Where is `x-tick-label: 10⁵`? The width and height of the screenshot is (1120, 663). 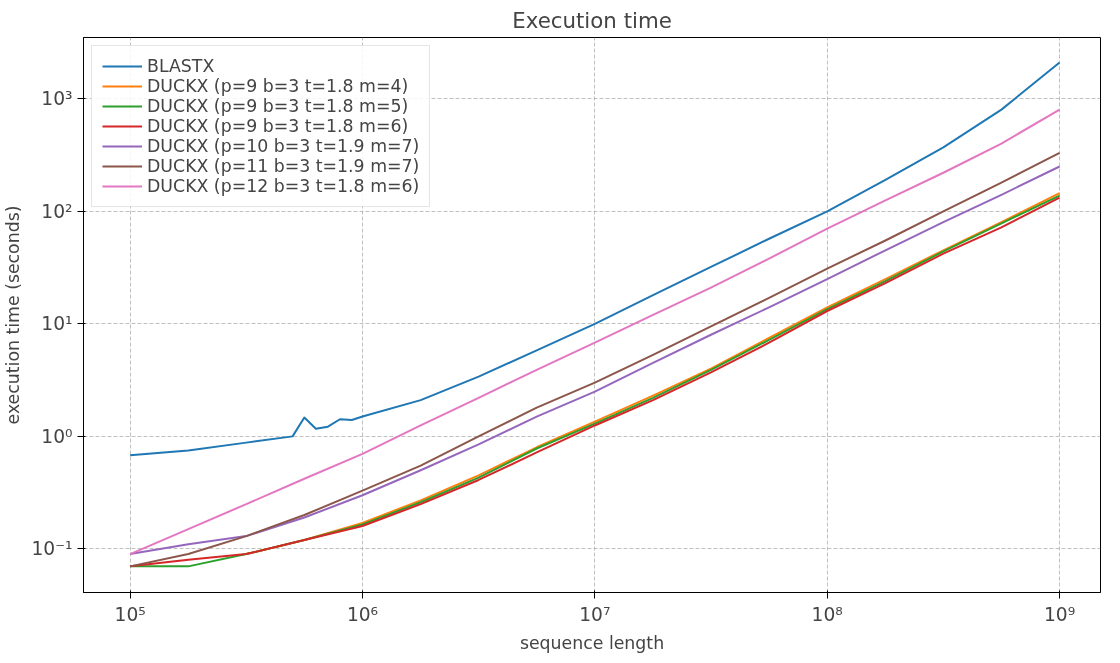 x-tick-label: 10⁵ is located at coordinates (130, 614).